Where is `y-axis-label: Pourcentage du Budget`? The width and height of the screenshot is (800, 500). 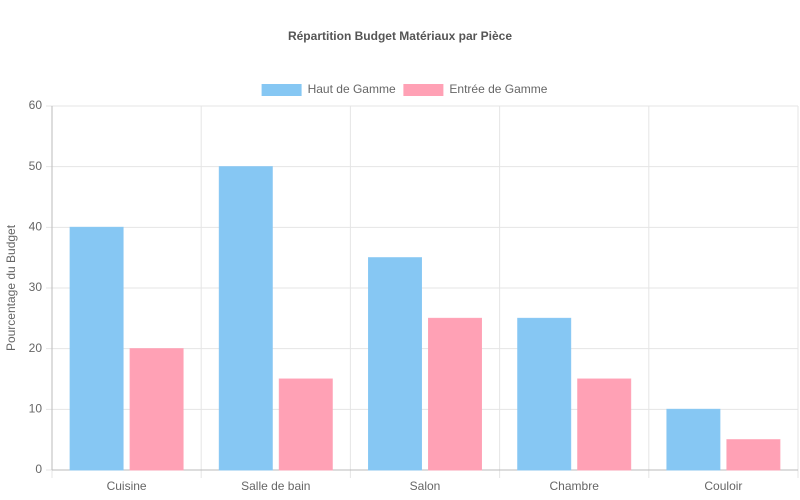 y-axis-label: Pourcentage du Budget is located at coordinates (11, 287).